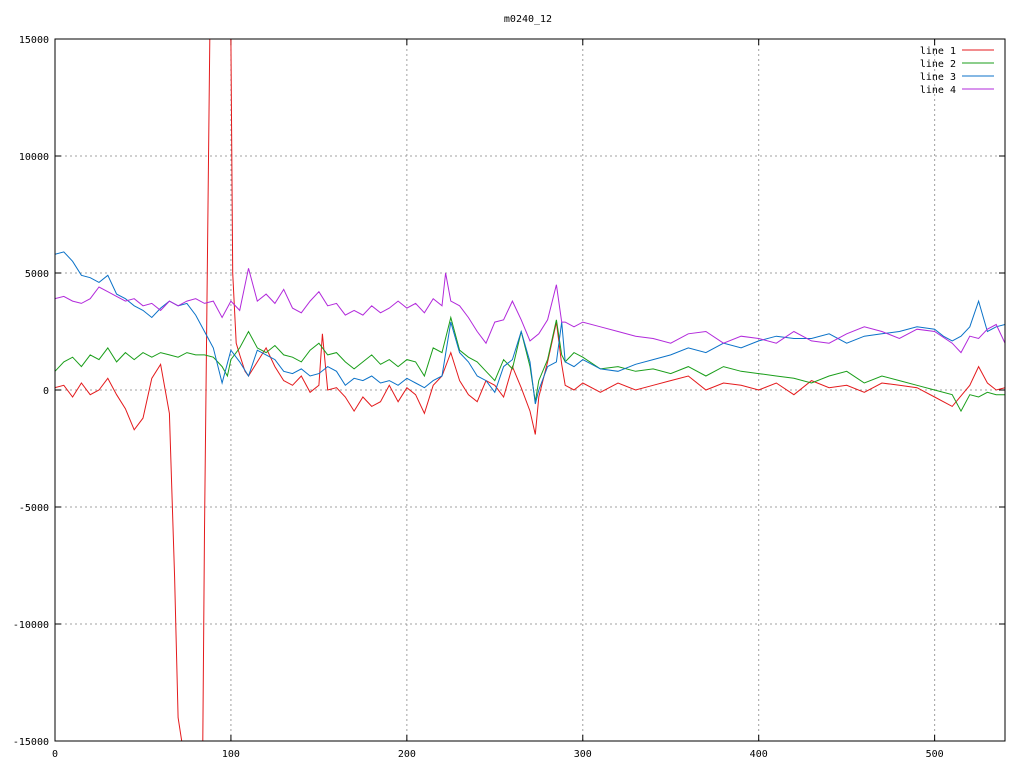 This screenshot has width=1024, height=768. What do you see at coordinates (938, 77) in the screenshot?
I see `legend-label: line 3` at bounding box center [938, 77].